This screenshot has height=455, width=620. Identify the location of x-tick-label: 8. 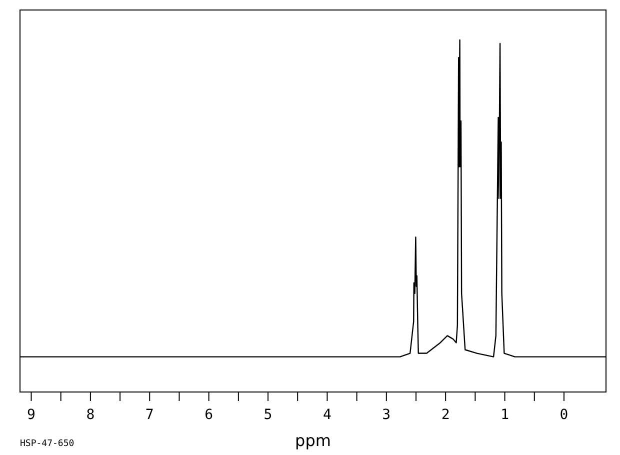
(90, 414).